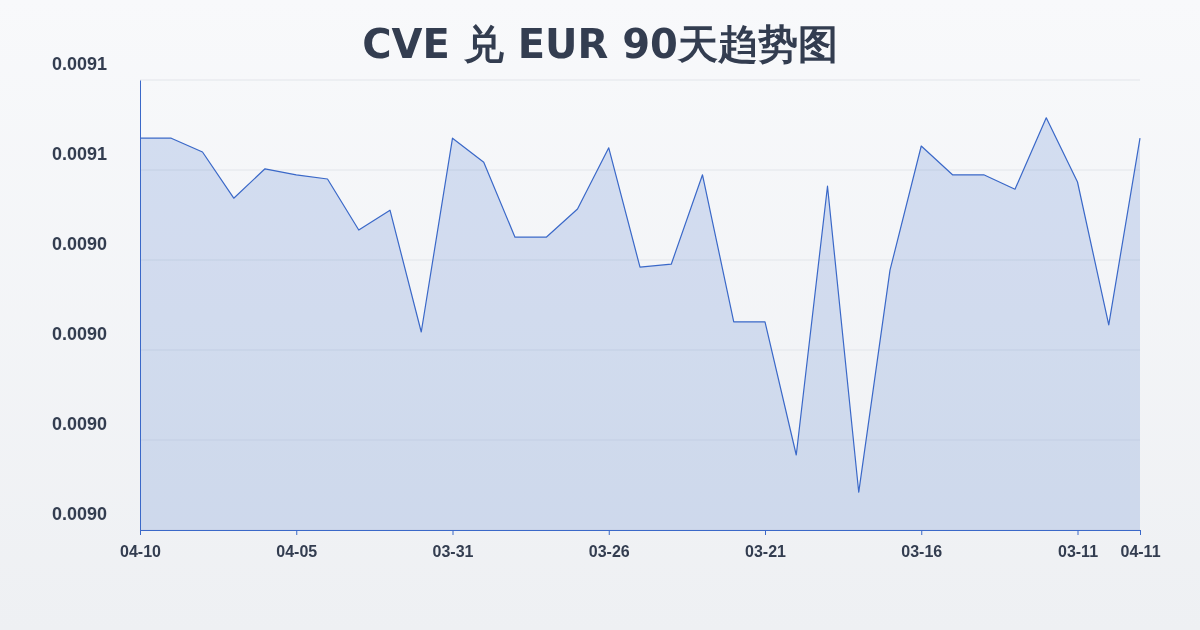  What do you see at coordinates (1078, 552) in the screenshot?
I see `x-tick-label: 03-11` at bounding box center [1078, 552].